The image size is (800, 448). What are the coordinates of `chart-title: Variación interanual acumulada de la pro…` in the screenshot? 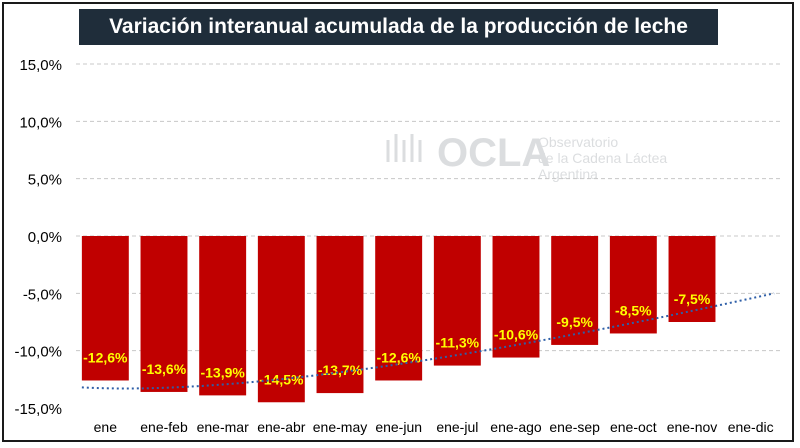 It's located at (398, 27).